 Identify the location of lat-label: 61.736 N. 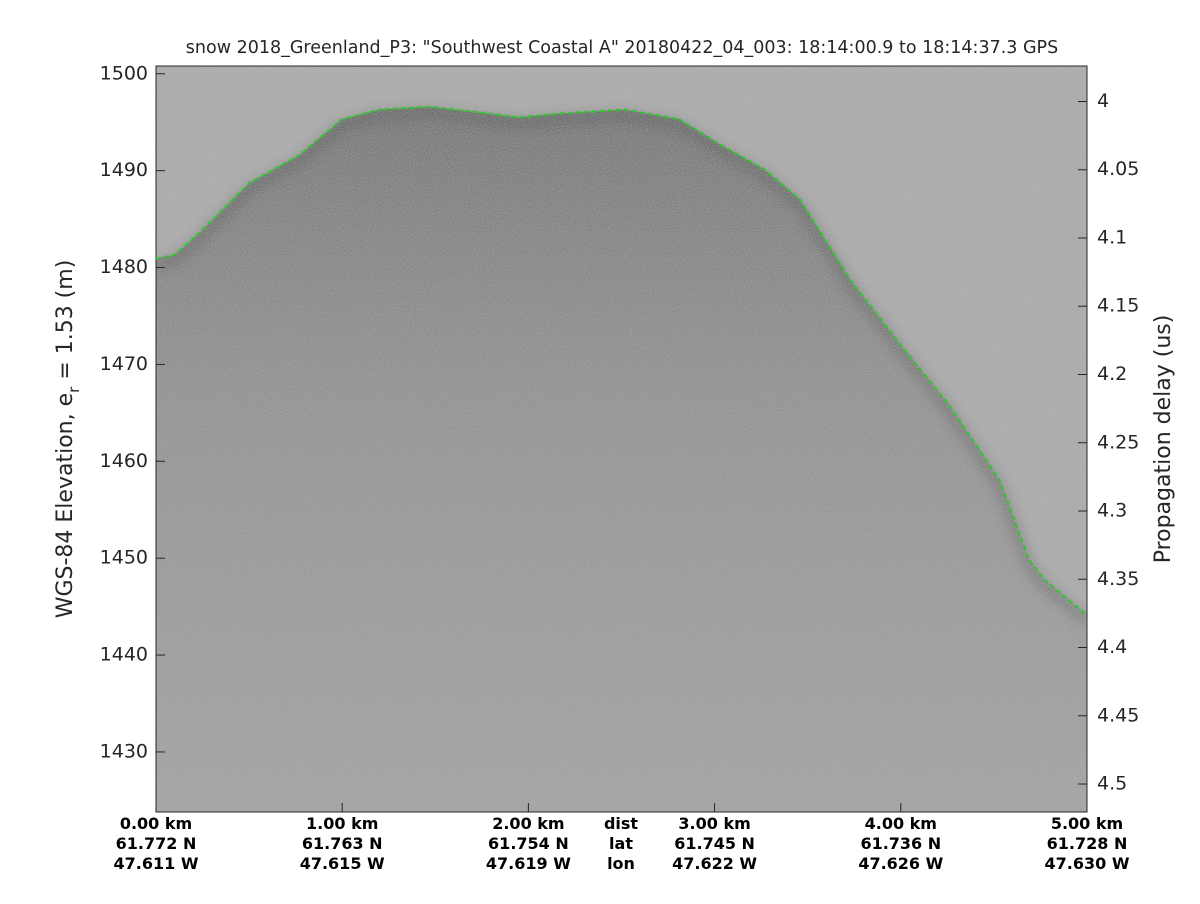
(900, 843).